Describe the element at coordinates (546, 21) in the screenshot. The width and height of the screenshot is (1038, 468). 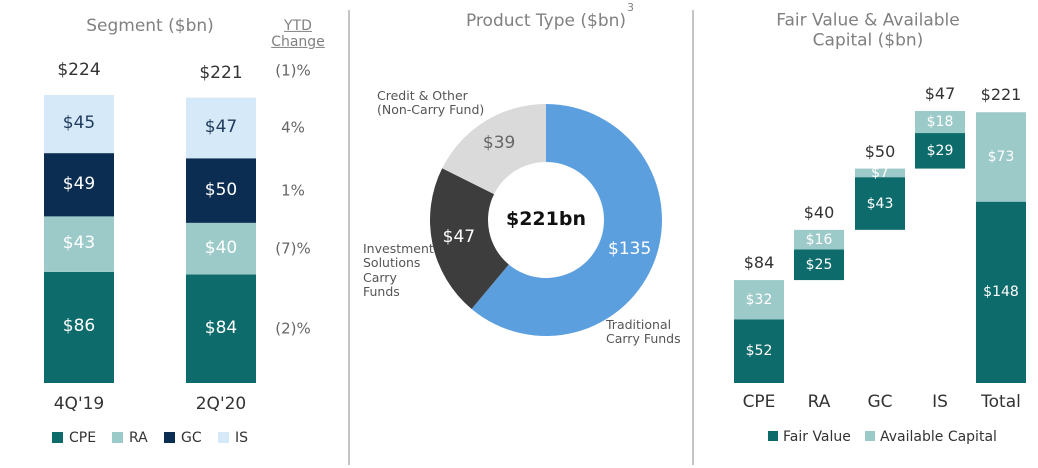
I see `chart-title: Product Type ($bn)` at that location.